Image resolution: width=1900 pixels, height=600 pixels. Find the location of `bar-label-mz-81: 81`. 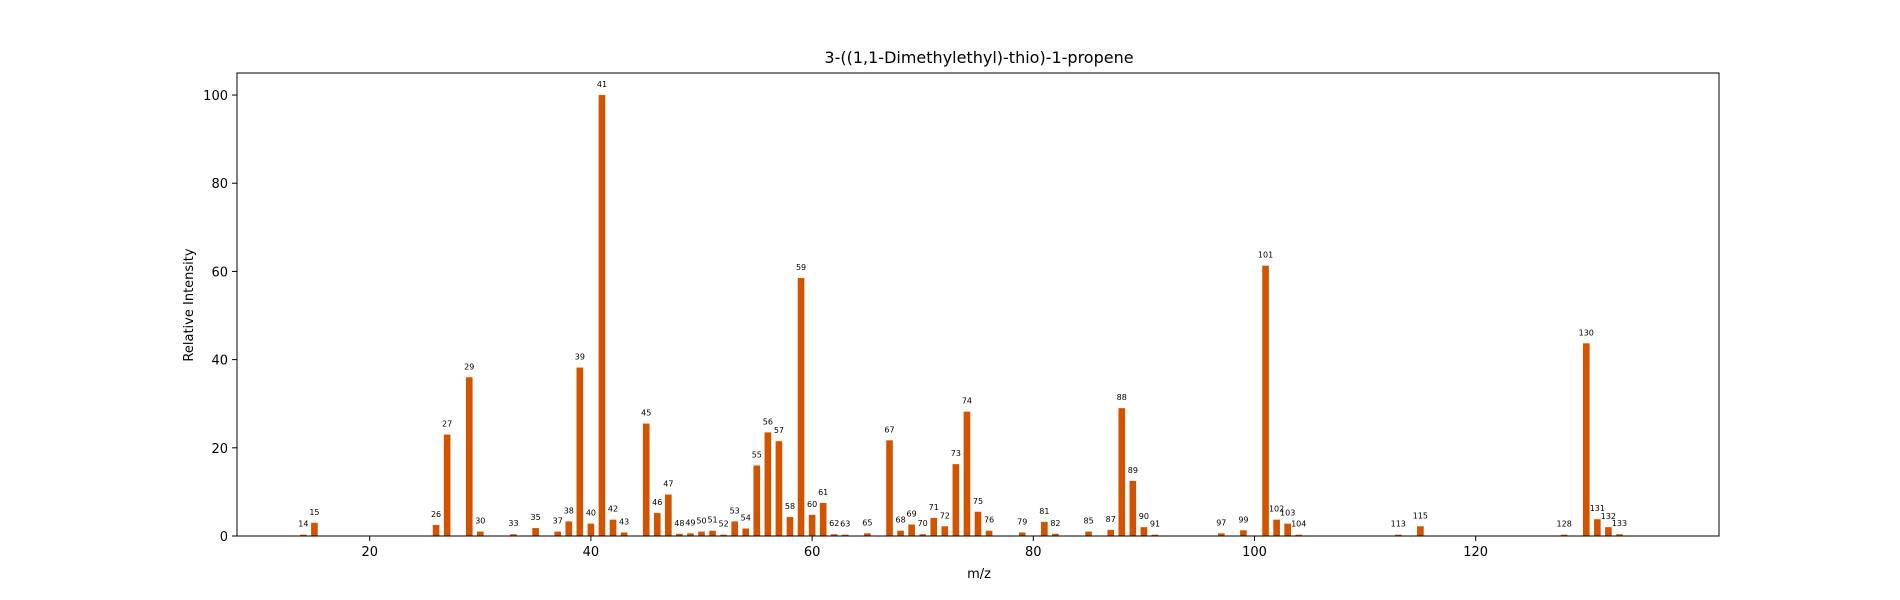

bar-label-mz-81: 81 is located at coordinates (1044, 511).